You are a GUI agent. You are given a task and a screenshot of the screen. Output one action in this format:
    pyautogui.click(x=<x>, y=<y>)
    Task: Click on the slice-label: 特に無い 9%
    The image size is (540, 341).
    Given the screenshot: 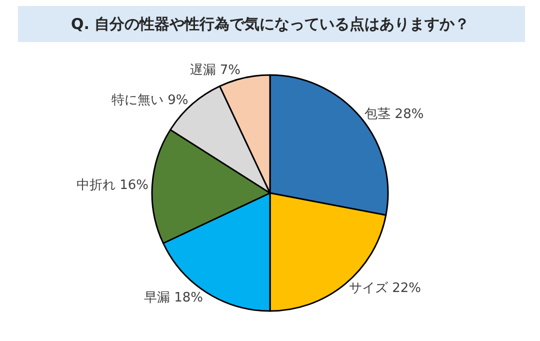 What is the action you would take?
    pyautogui.click(x=149, y=100)
    